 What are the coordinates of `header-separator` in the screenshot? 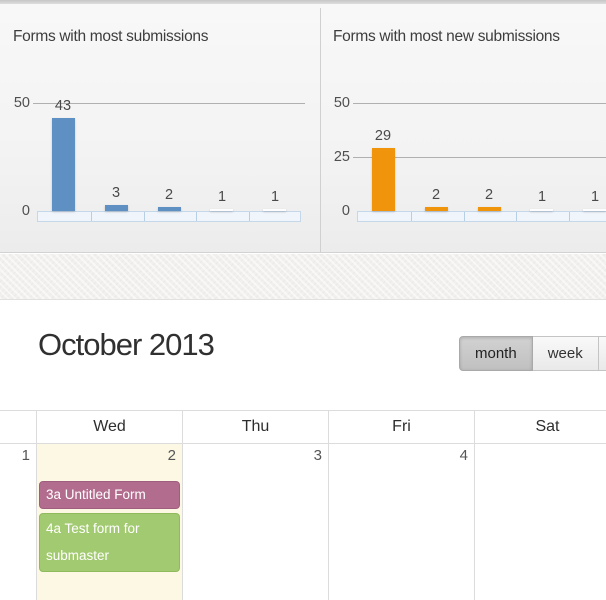 It's located at (303, 443).